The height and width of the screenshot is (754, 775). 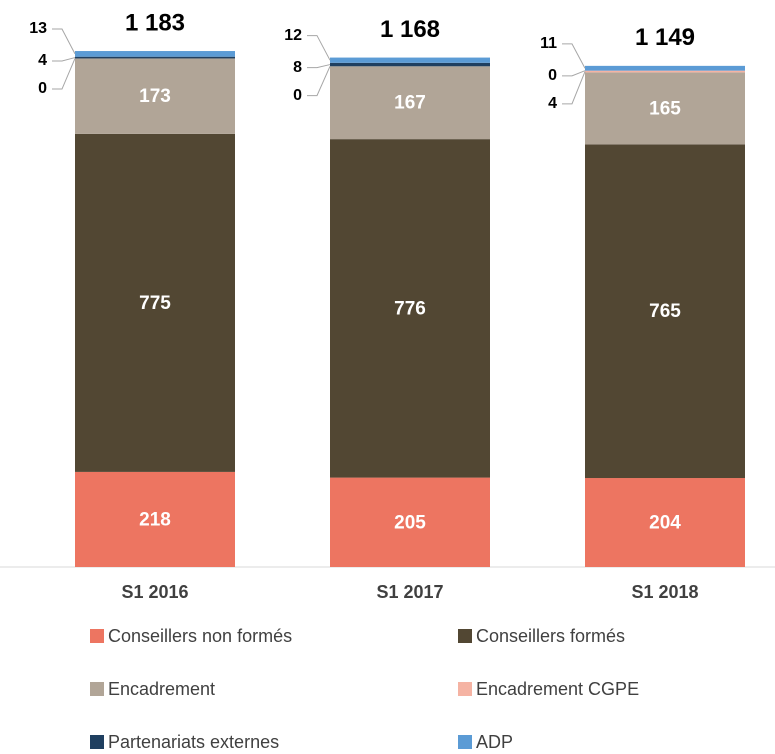 What do you see at coordinates (293, 35) in the screenshot?
I see `data-label: 12` at bounding box center [293, 35].